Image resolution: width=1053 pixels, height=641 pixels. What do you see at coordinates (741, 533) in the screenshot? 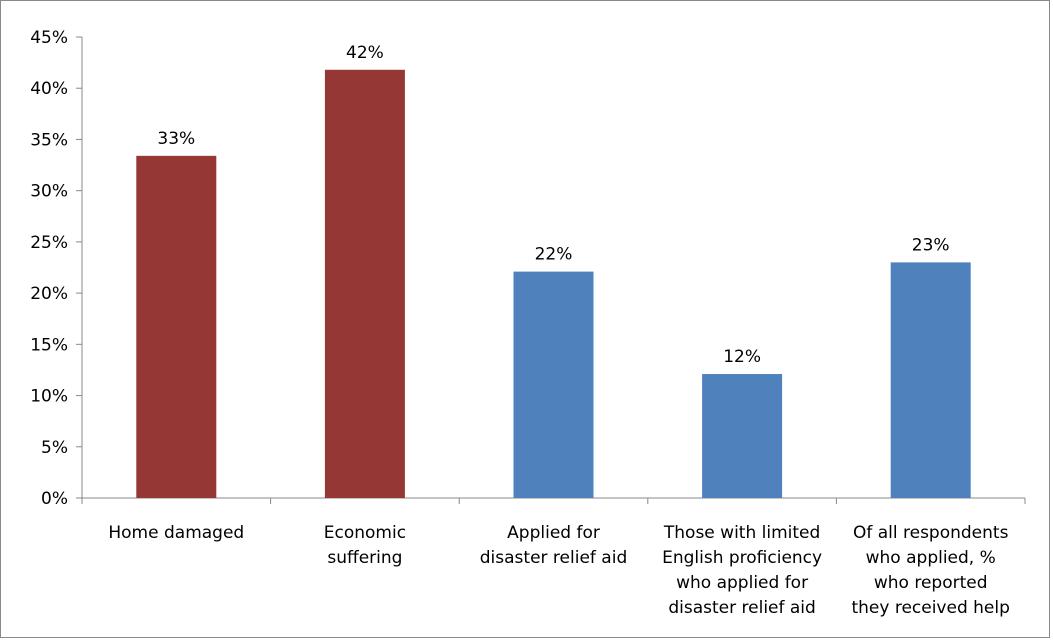
I see `category-label-line: Those with limited` at bounding box center [741, 533].